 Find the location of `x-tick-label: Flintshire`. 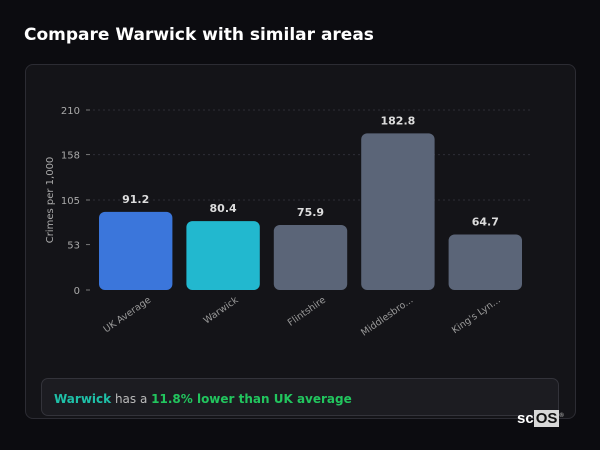

x-tick-label: Flintshire is located at coordinates (307, 312).